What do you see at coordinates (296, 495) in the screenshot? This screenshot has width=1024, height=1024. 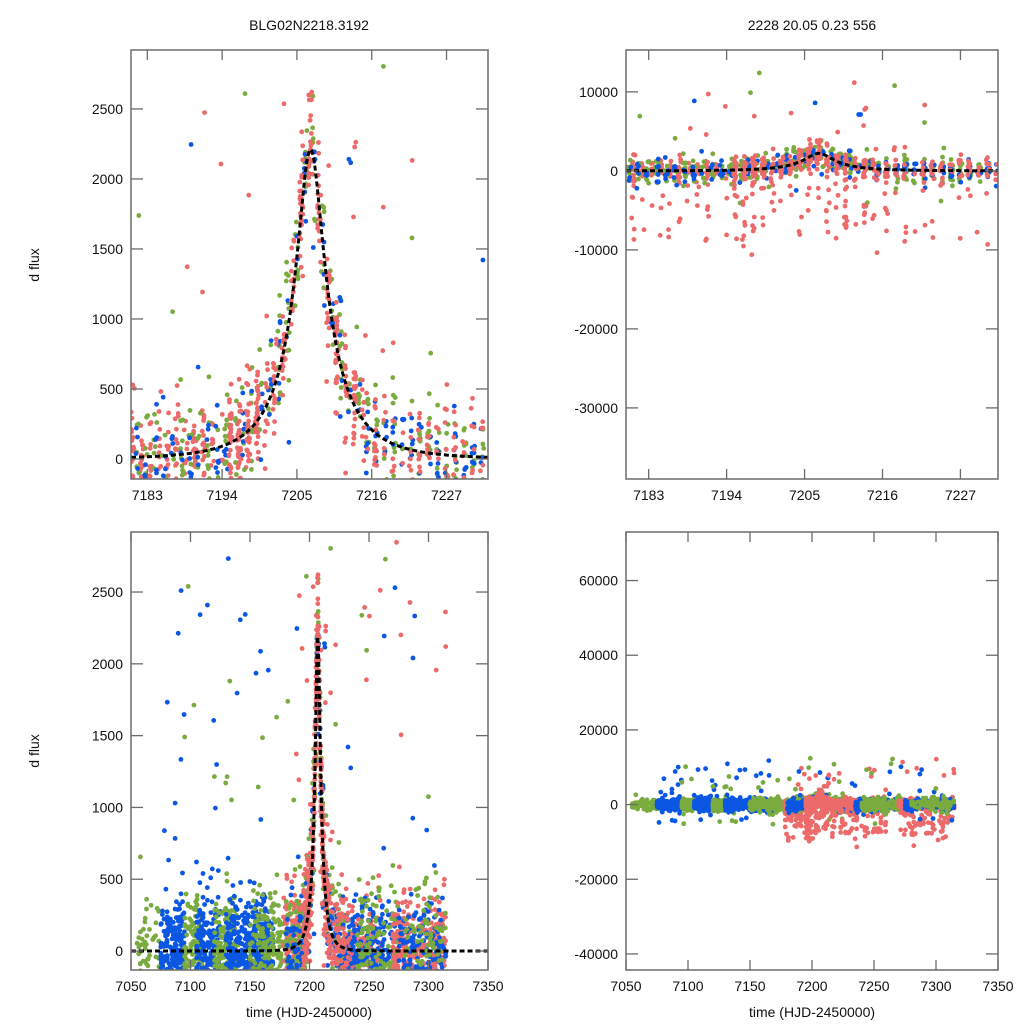 I see `x-tick-label: 7205` at bounding box center [296, 495].